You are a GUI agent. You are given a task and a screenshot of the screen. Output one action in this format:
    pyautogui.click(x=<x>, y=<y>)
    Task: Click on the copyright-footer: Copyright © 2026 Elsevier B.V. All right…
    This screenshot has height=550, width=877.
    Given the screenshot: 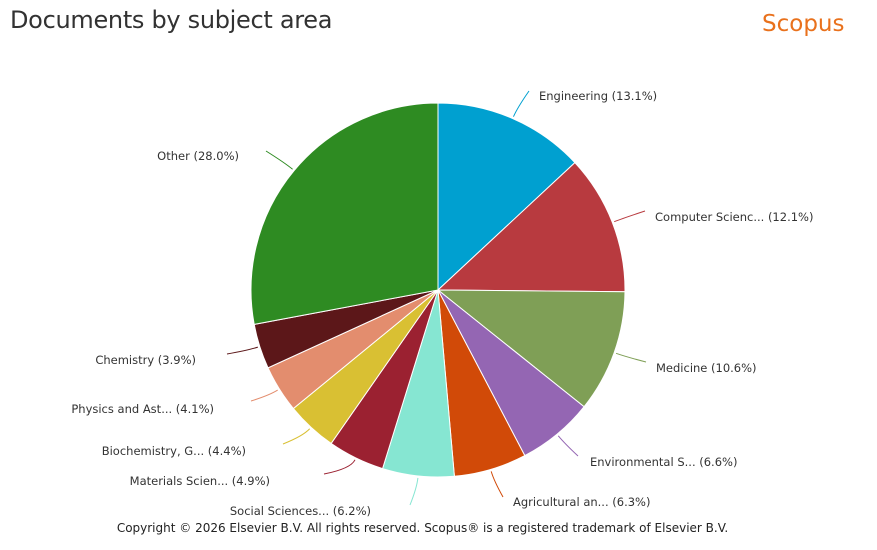 What is the action you would take?
    pyautogui.click(x=422, y=528)
    